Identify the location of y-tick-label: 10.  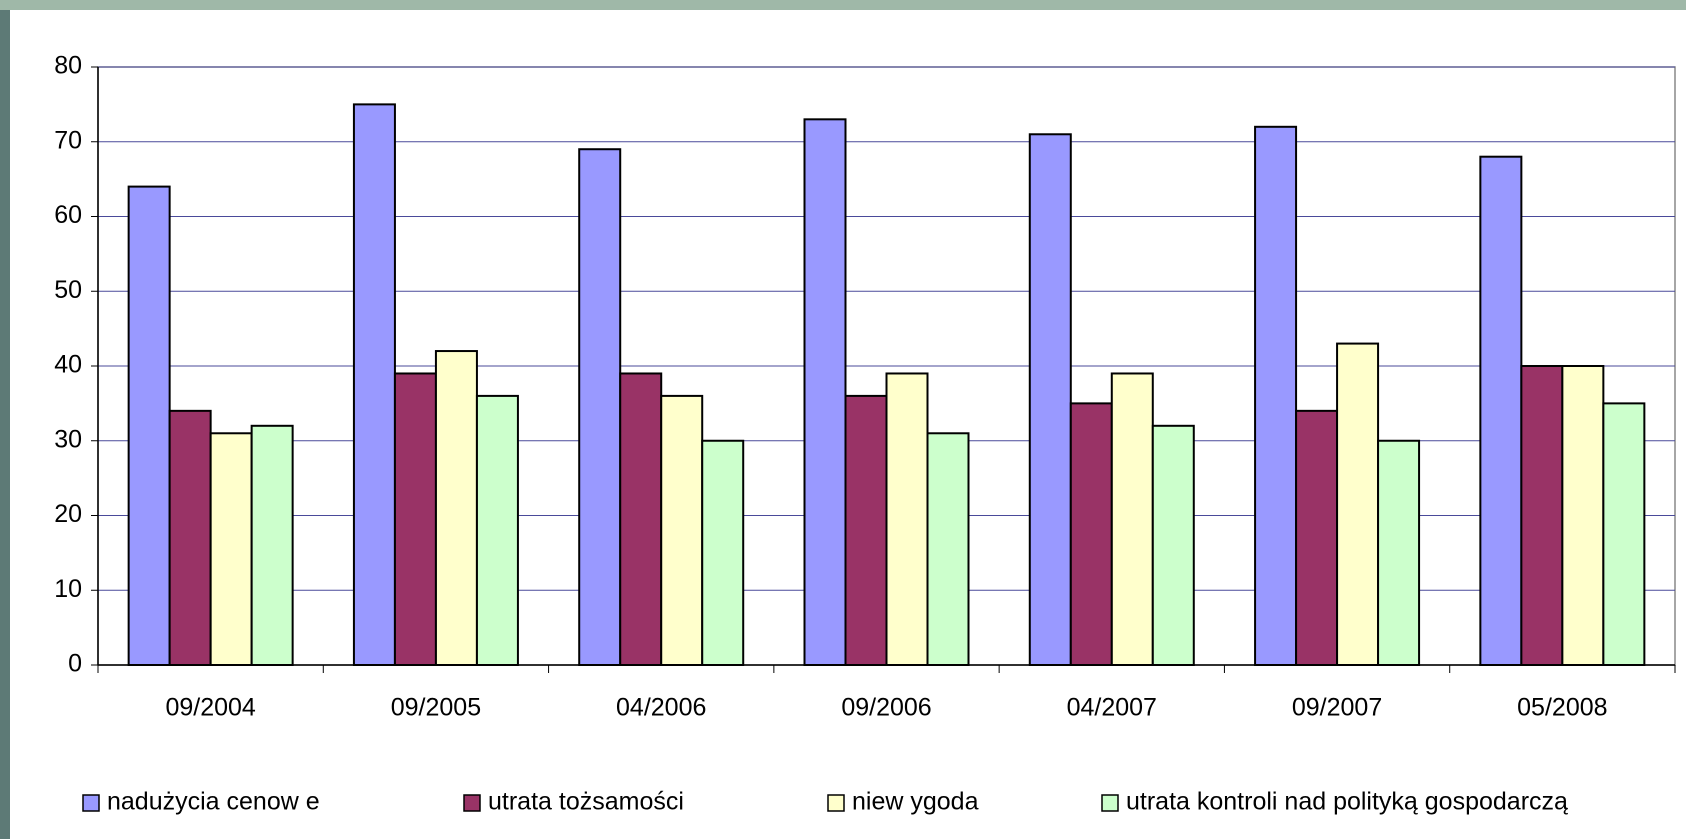
(68, 589).